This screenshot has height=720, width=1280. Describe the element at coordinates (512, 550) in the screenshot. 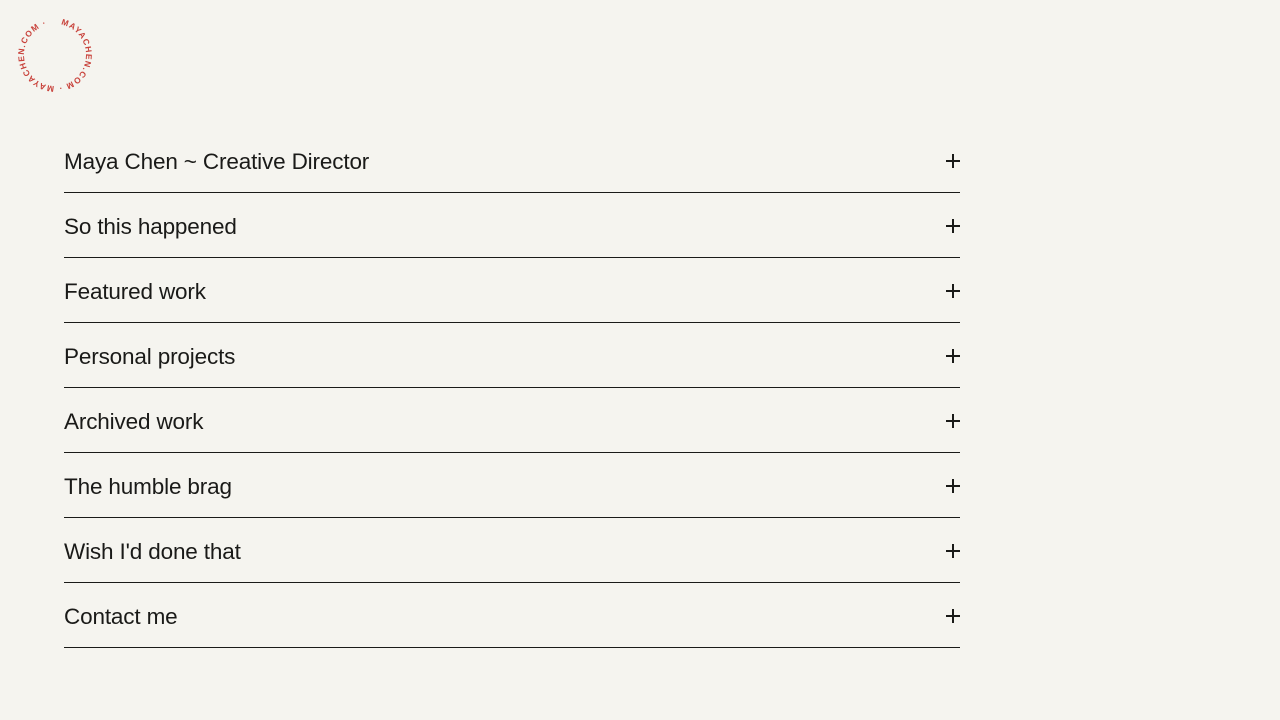

I see `accordion-row: Wish I'd done that` at that location.